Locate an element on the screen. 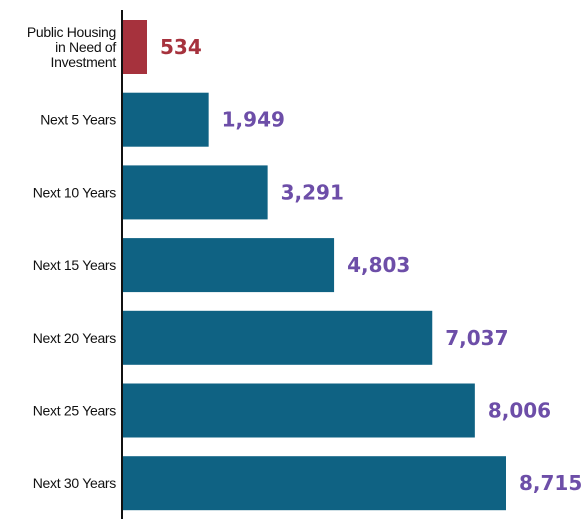  category-label-line: Investment is located at coordinates (84, 62).